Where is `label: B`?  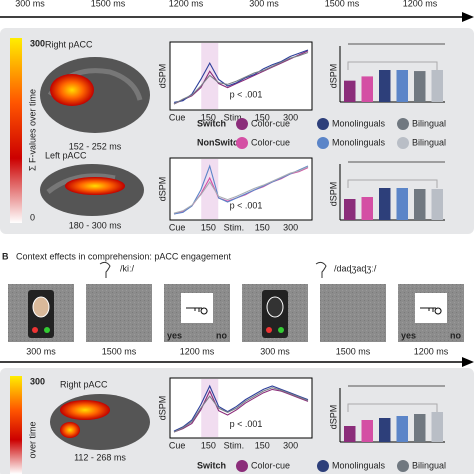
label: B is located at coordinates (5, 256).